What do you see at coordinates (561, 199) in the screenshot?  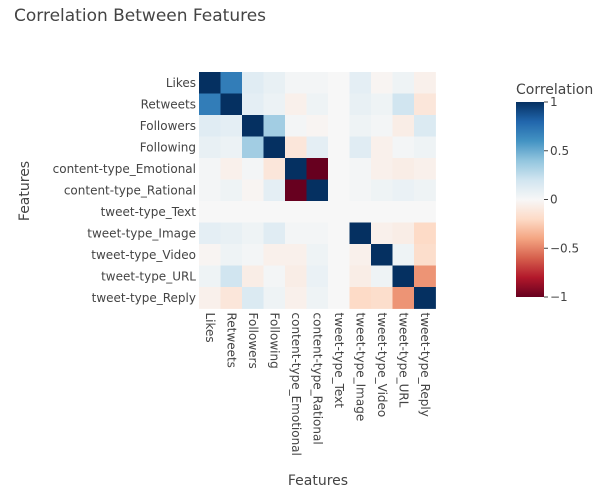 I see `colorbar-ticks: 1 0.5 0 −0.5 −1` at bounding box center [561, 199].